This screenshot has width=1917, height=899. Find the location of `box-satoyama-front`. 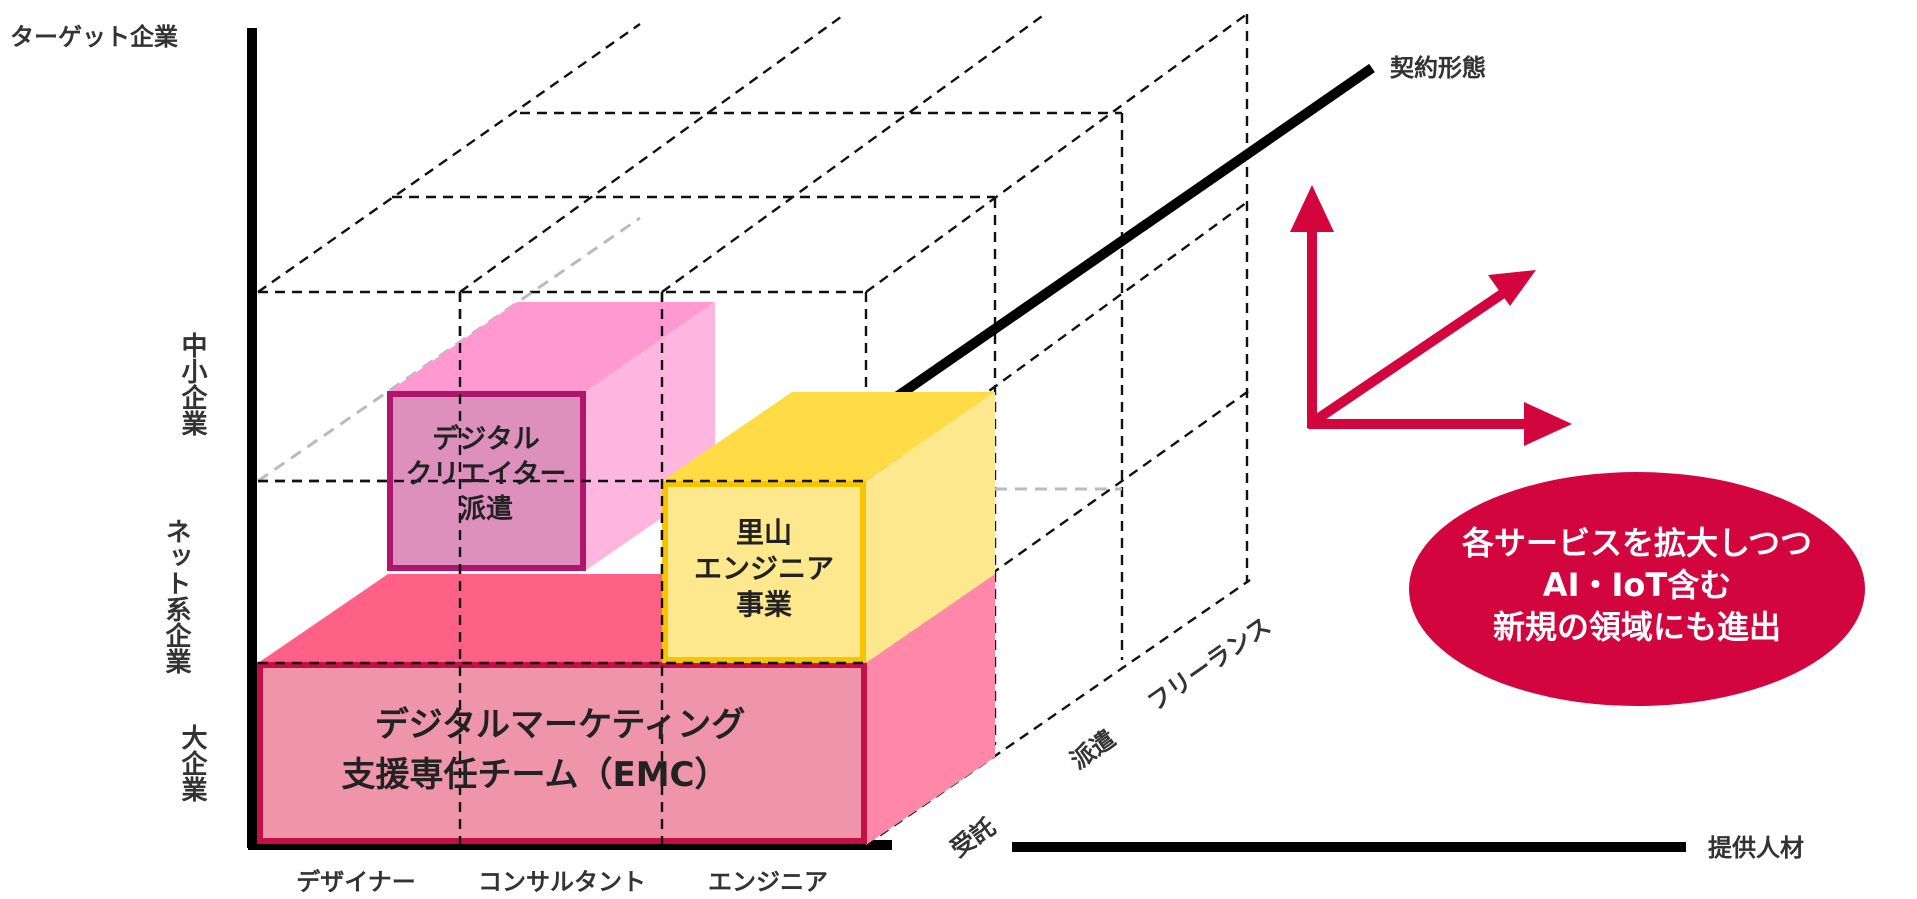

box-satoyama-front is located at coordinates (764, 572).